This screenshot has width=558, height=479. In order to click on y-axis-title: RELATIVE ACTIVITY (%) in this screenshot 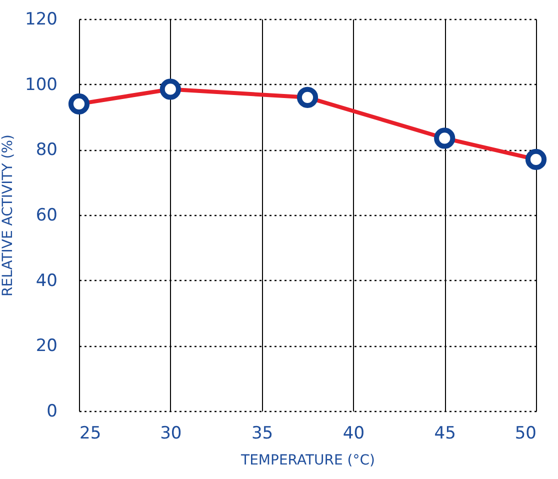, I will do `click(8, 215)`.